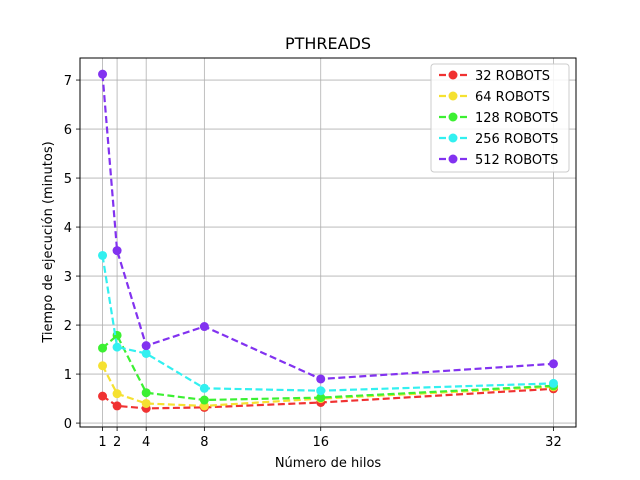  I want to click on legend-label: 32 ROBOTS, so click(512, 76).